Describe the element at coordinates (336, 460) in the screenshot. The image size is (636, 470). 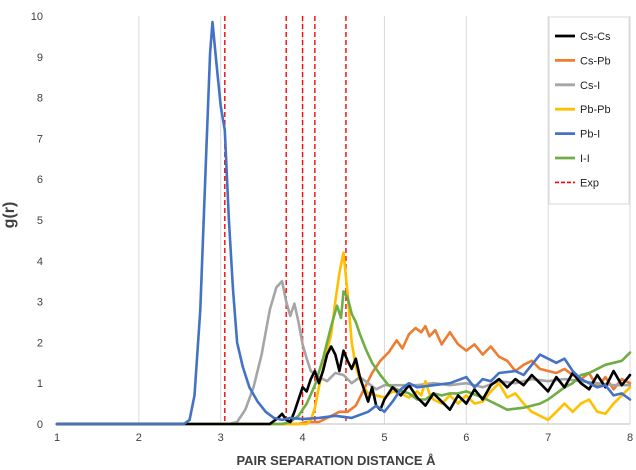
I see `x-axis-title: PAIR SEPARATION DISTANCE Å` at that location.